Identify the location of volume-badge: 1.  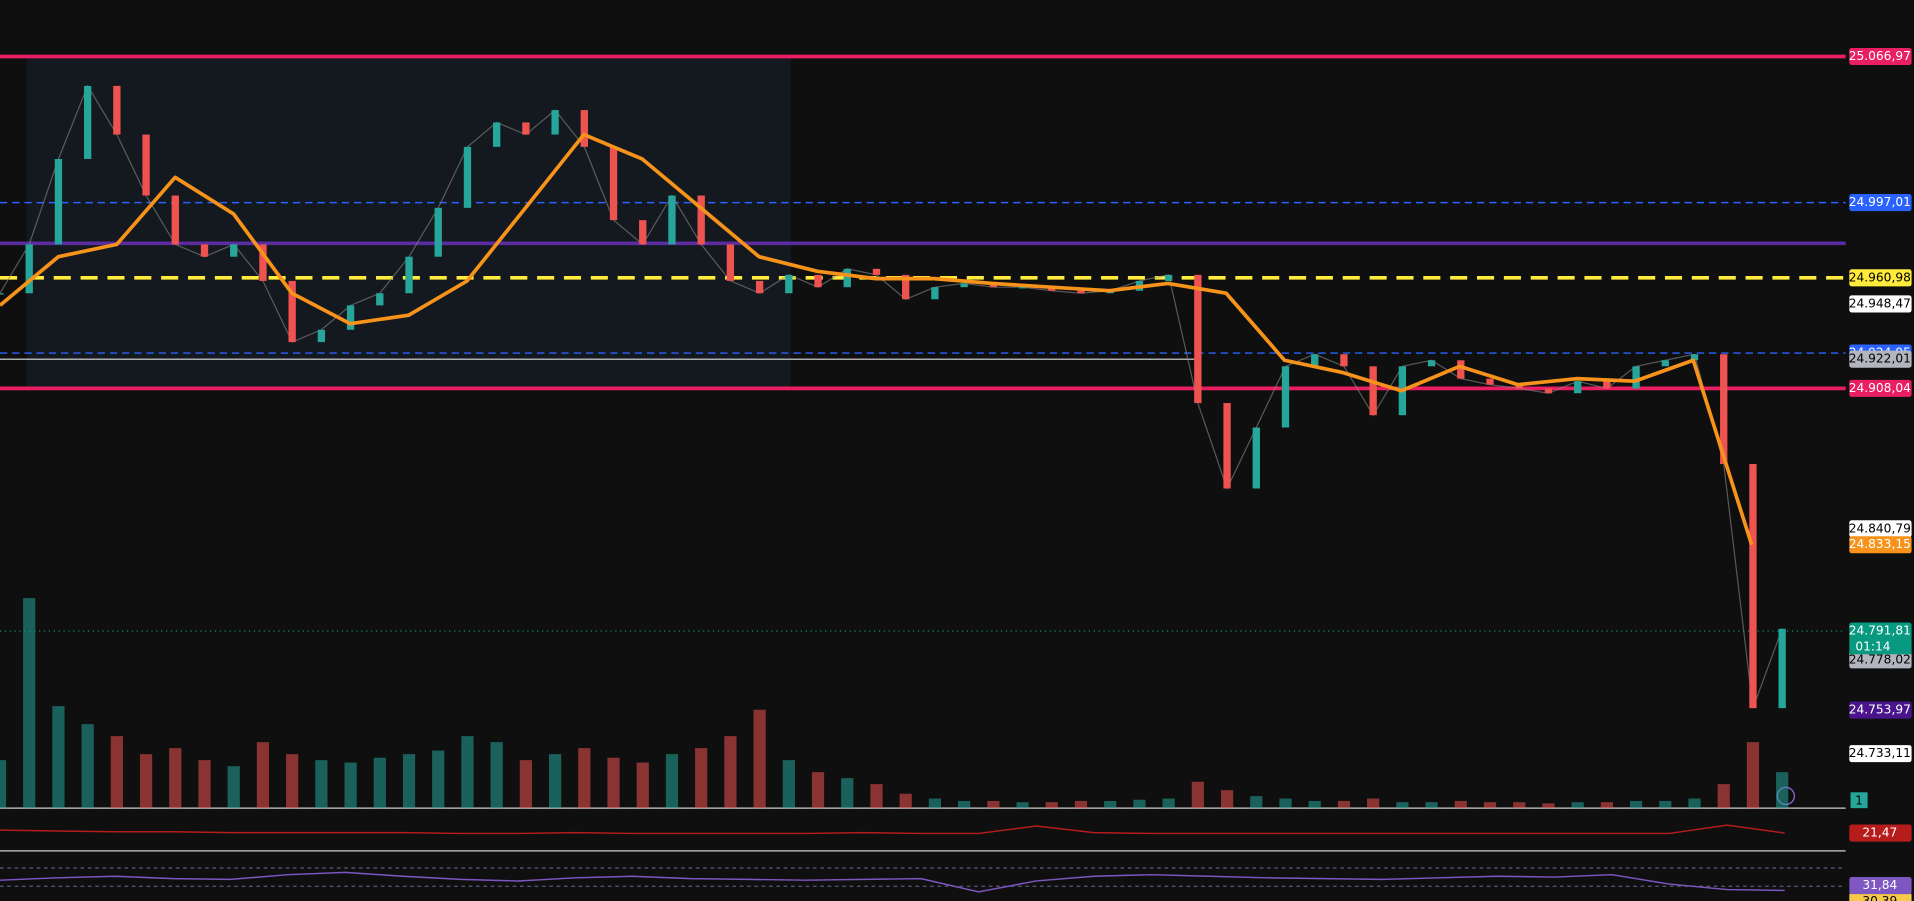
(1859, 800).